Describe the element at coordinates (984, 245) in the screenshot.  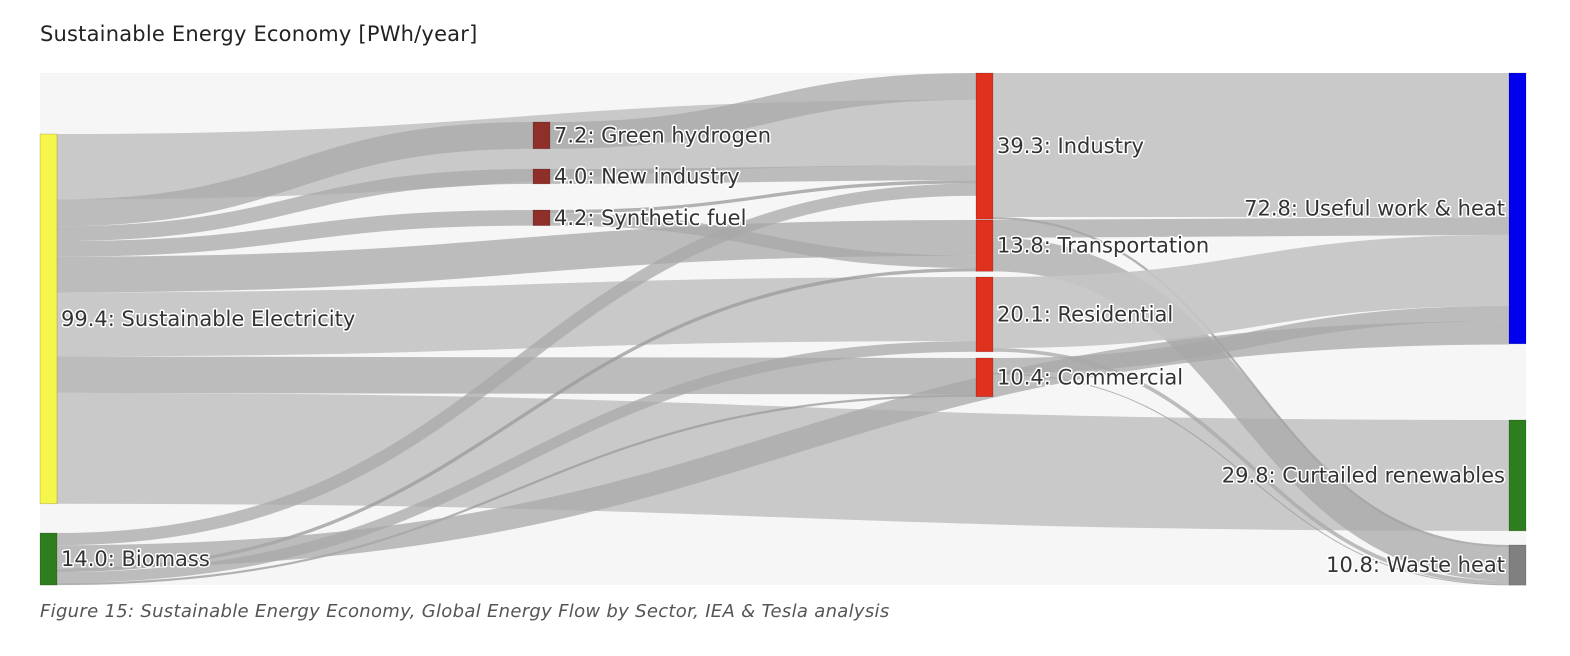
I see `node-transport` at that location.